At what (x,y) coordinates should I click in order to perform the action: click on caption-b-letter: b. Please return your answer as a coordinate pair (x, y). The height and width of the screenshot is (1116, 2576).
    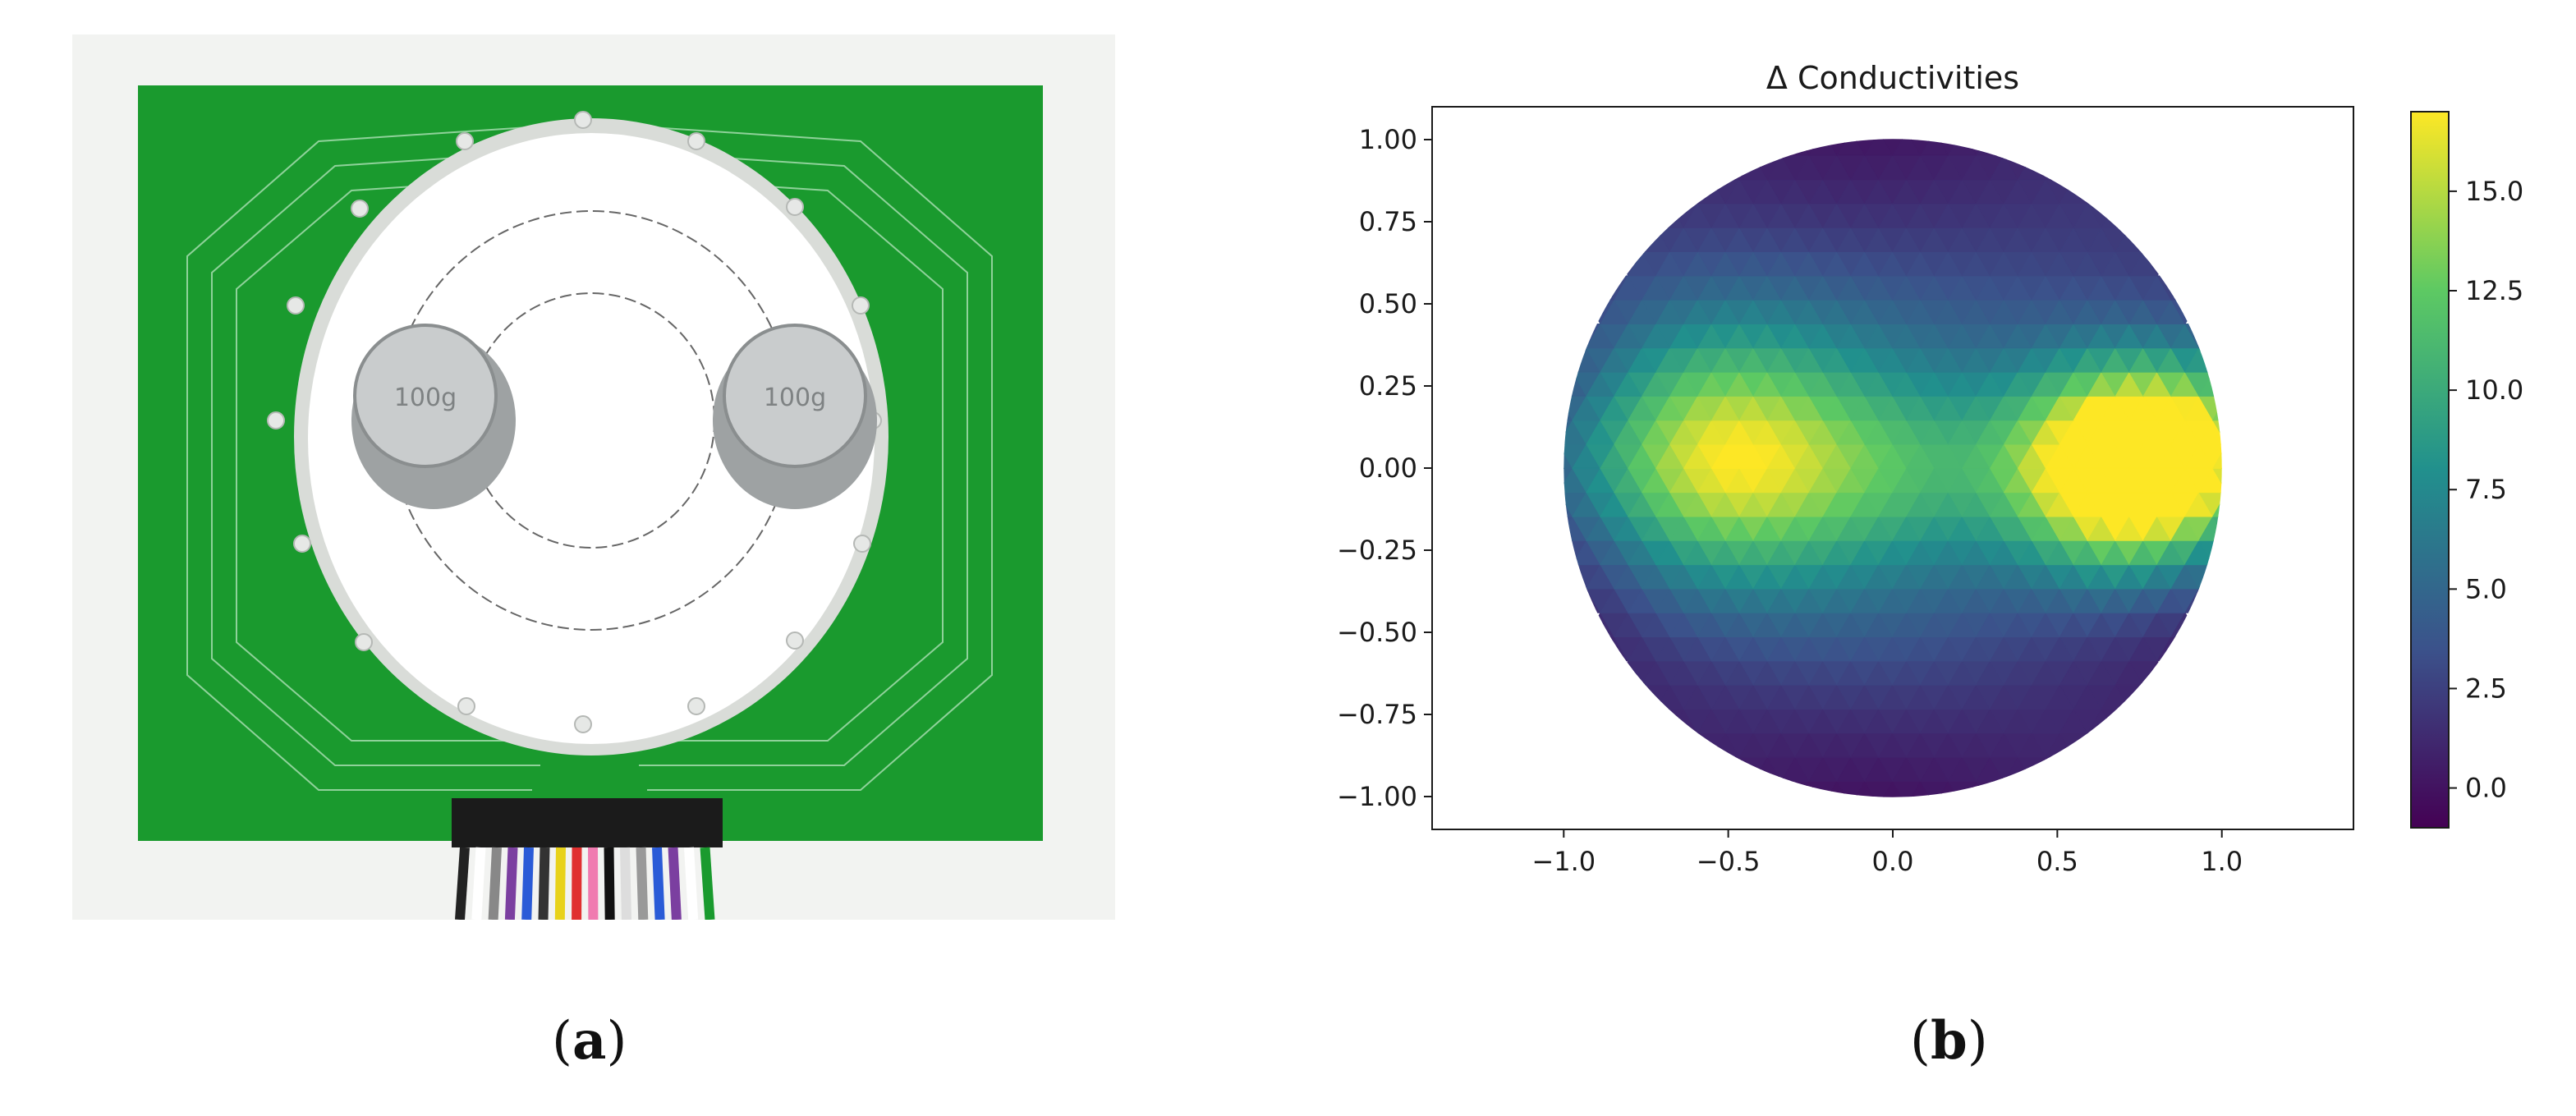
    Looking at the image, I should click on (1949, 1041).